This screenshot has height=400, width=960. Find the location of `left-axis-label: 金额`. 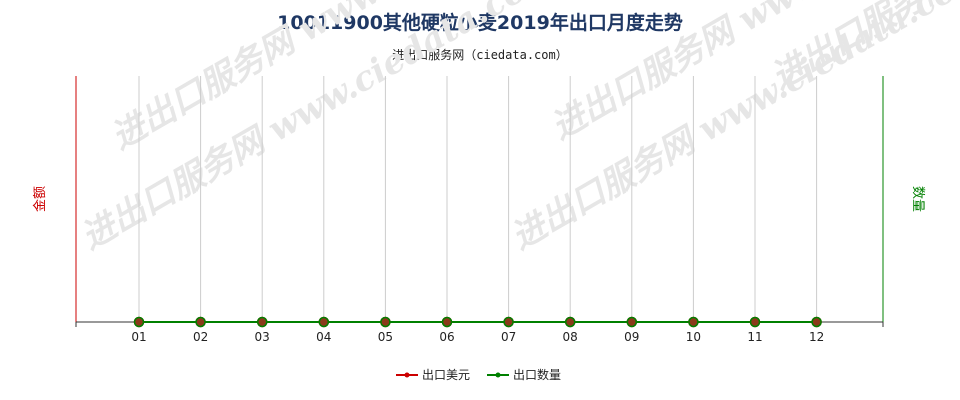

left-axis-label: 金额 is located at coordinates (40, 199).